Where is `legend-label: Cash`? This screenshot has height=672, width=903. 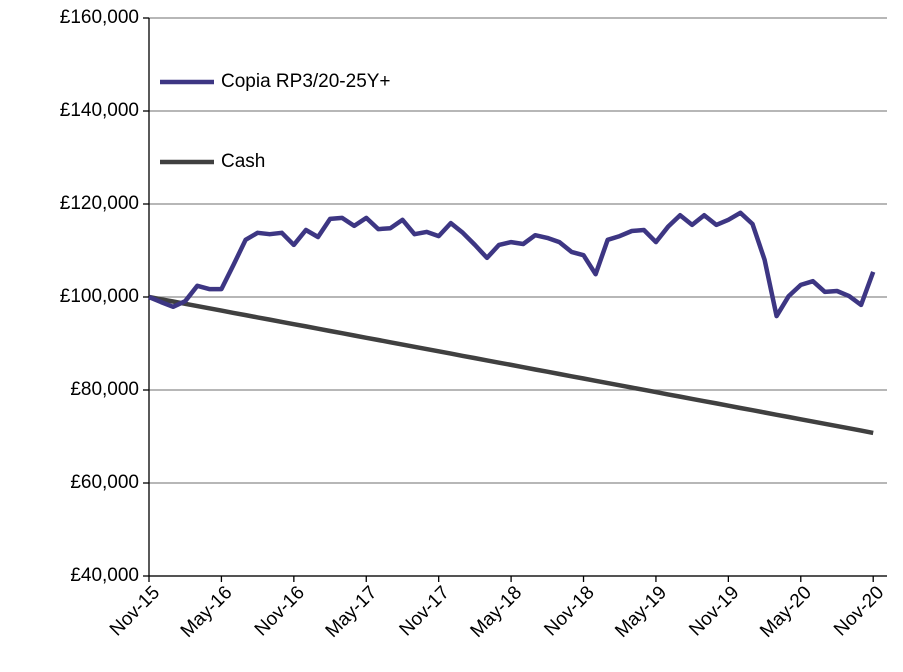 legend-label: Cash is located at coordinates (243, 161).